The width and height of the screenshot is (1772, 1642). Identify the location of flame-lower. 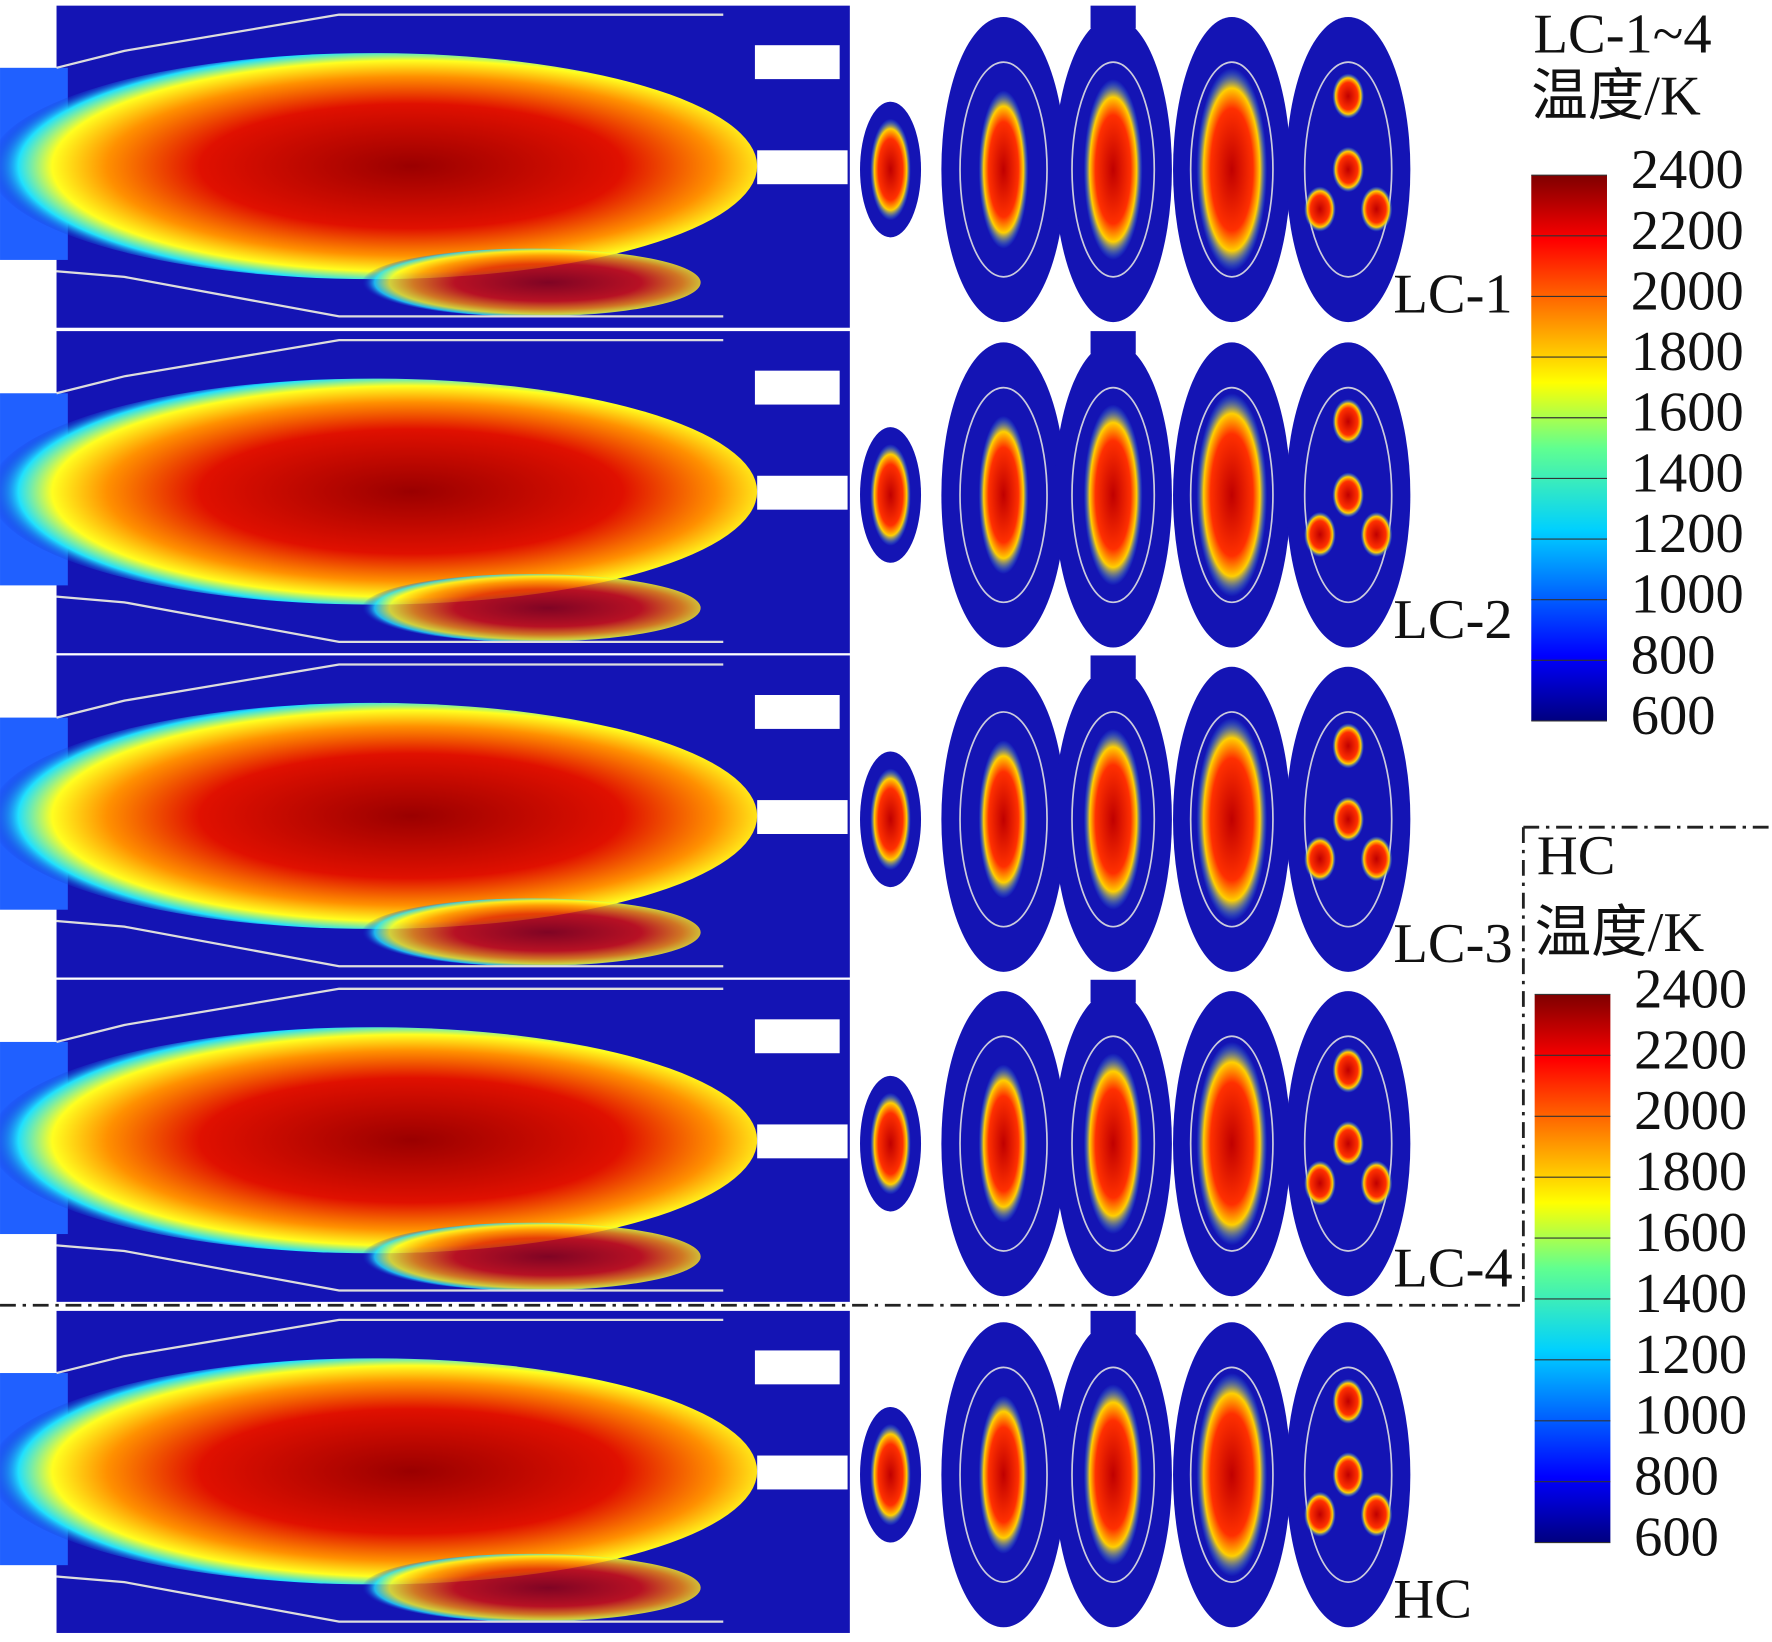
(531, 282).